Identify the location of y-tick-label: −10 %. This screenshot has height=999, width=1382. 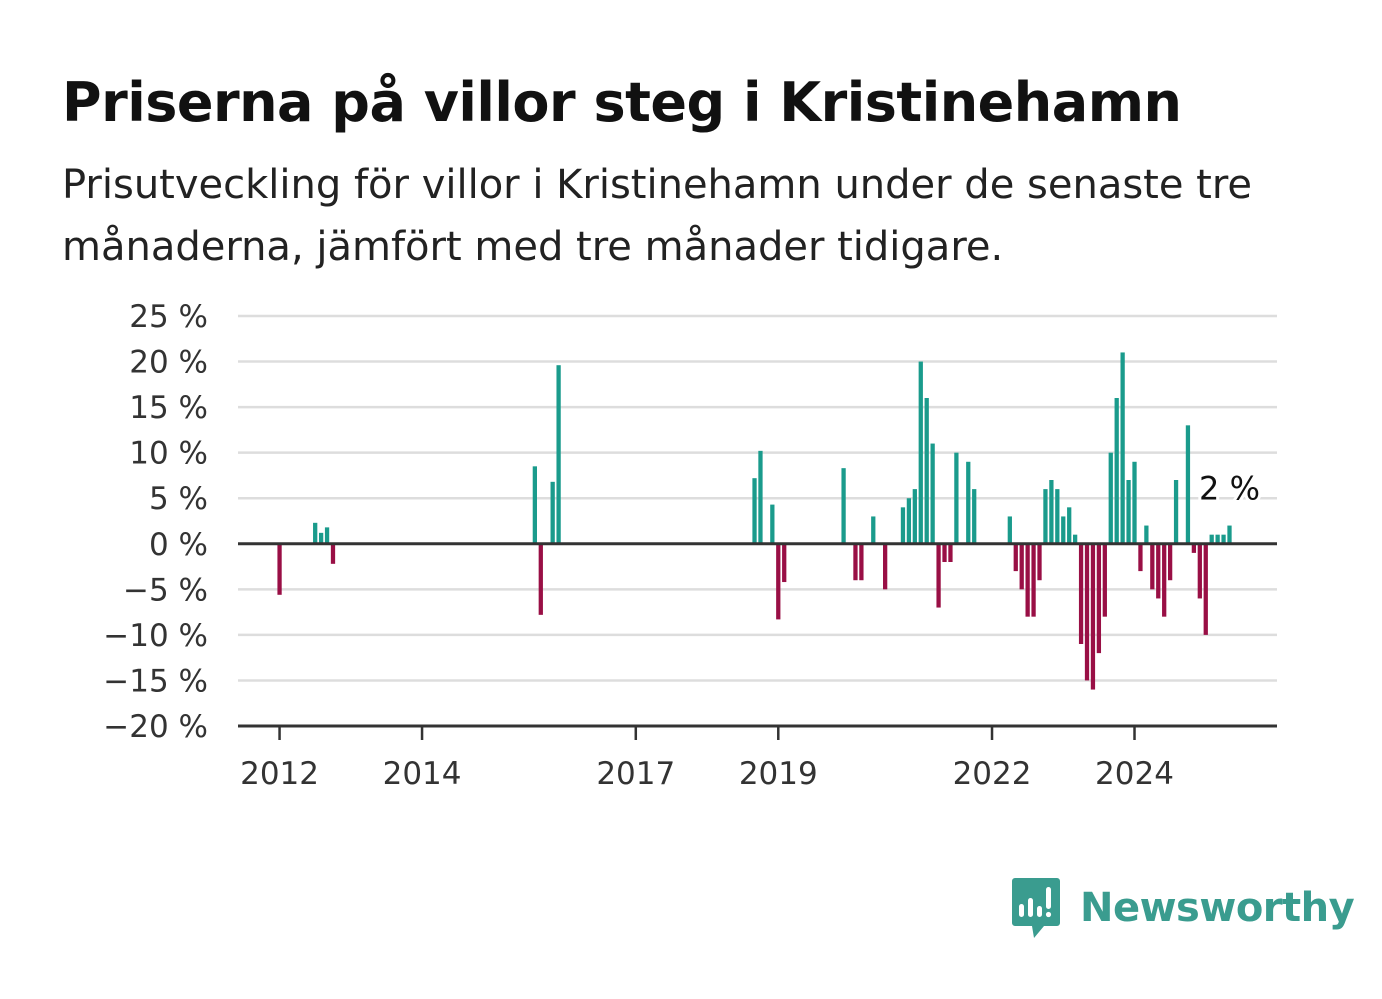
(155, 636).